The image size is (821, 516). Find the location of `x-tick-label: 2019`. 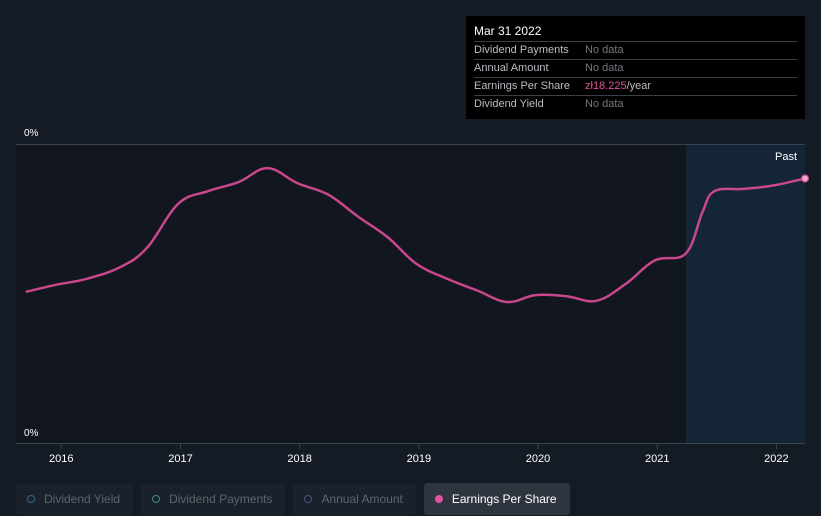

x-tick-label: 2019 is located at coordinates (419, 459).